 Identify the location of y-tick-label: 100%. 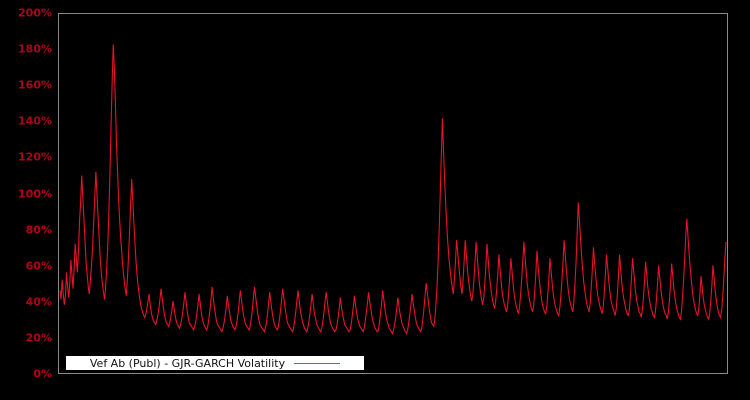
(35, 193).